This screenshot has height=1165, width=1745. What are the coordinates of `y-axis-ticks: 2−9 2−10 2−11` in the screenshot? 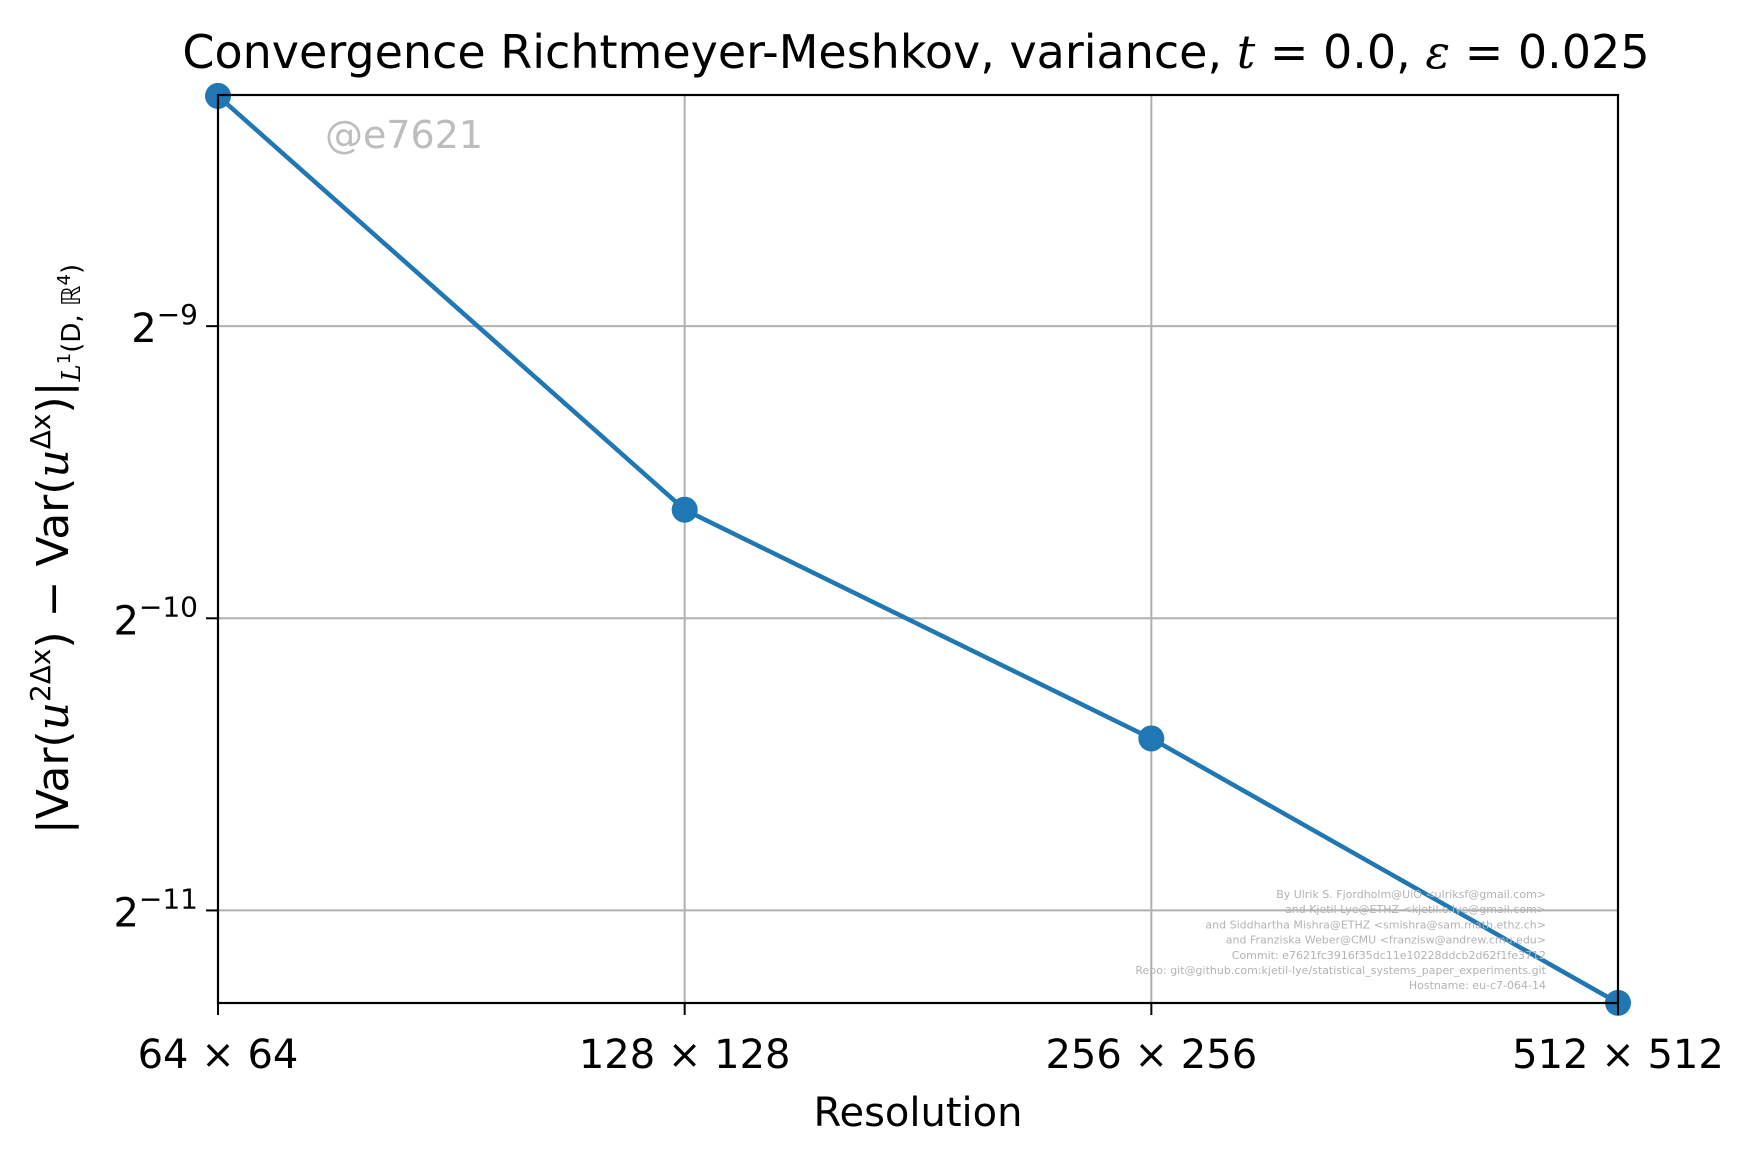 It's located at (165, 617).